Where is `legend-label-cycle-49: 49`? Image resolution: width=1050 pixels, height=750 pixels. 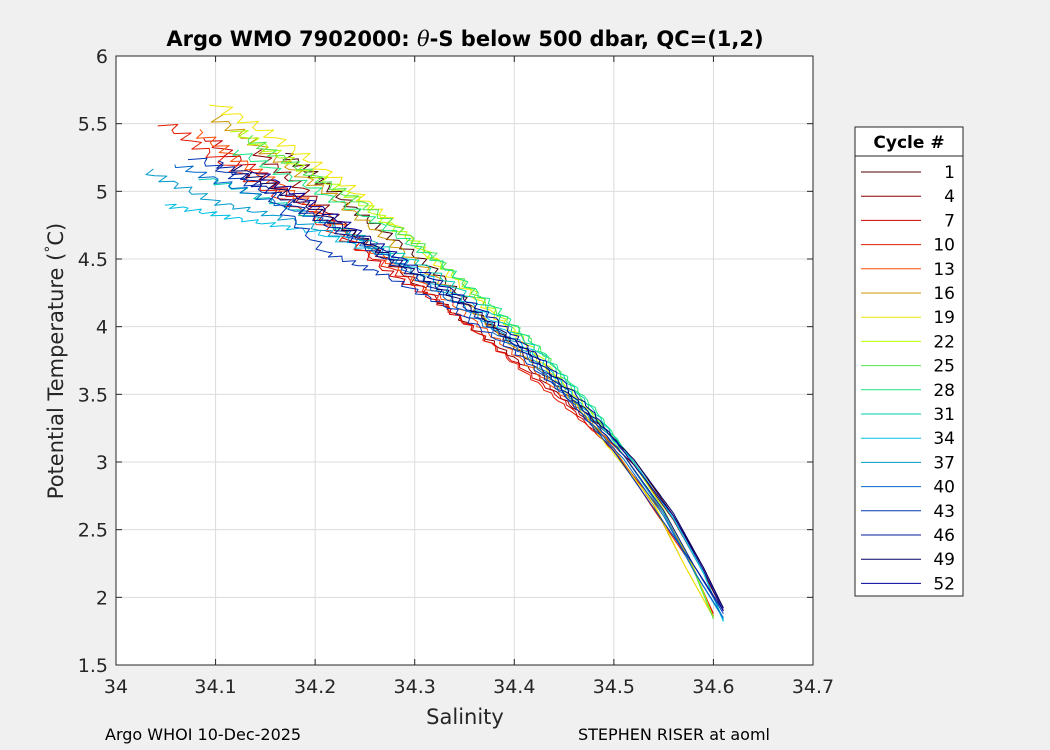 legend-label-cycle-49: 49 is located at coordinates (944, 560).